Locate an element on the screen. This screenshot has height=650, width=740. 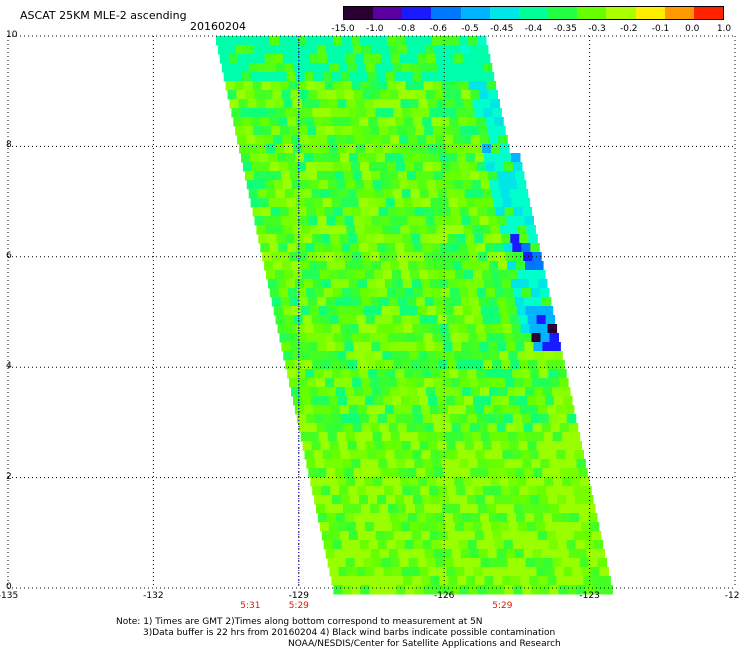
y-tick-label: 2 is located at coordinates (9, 476).